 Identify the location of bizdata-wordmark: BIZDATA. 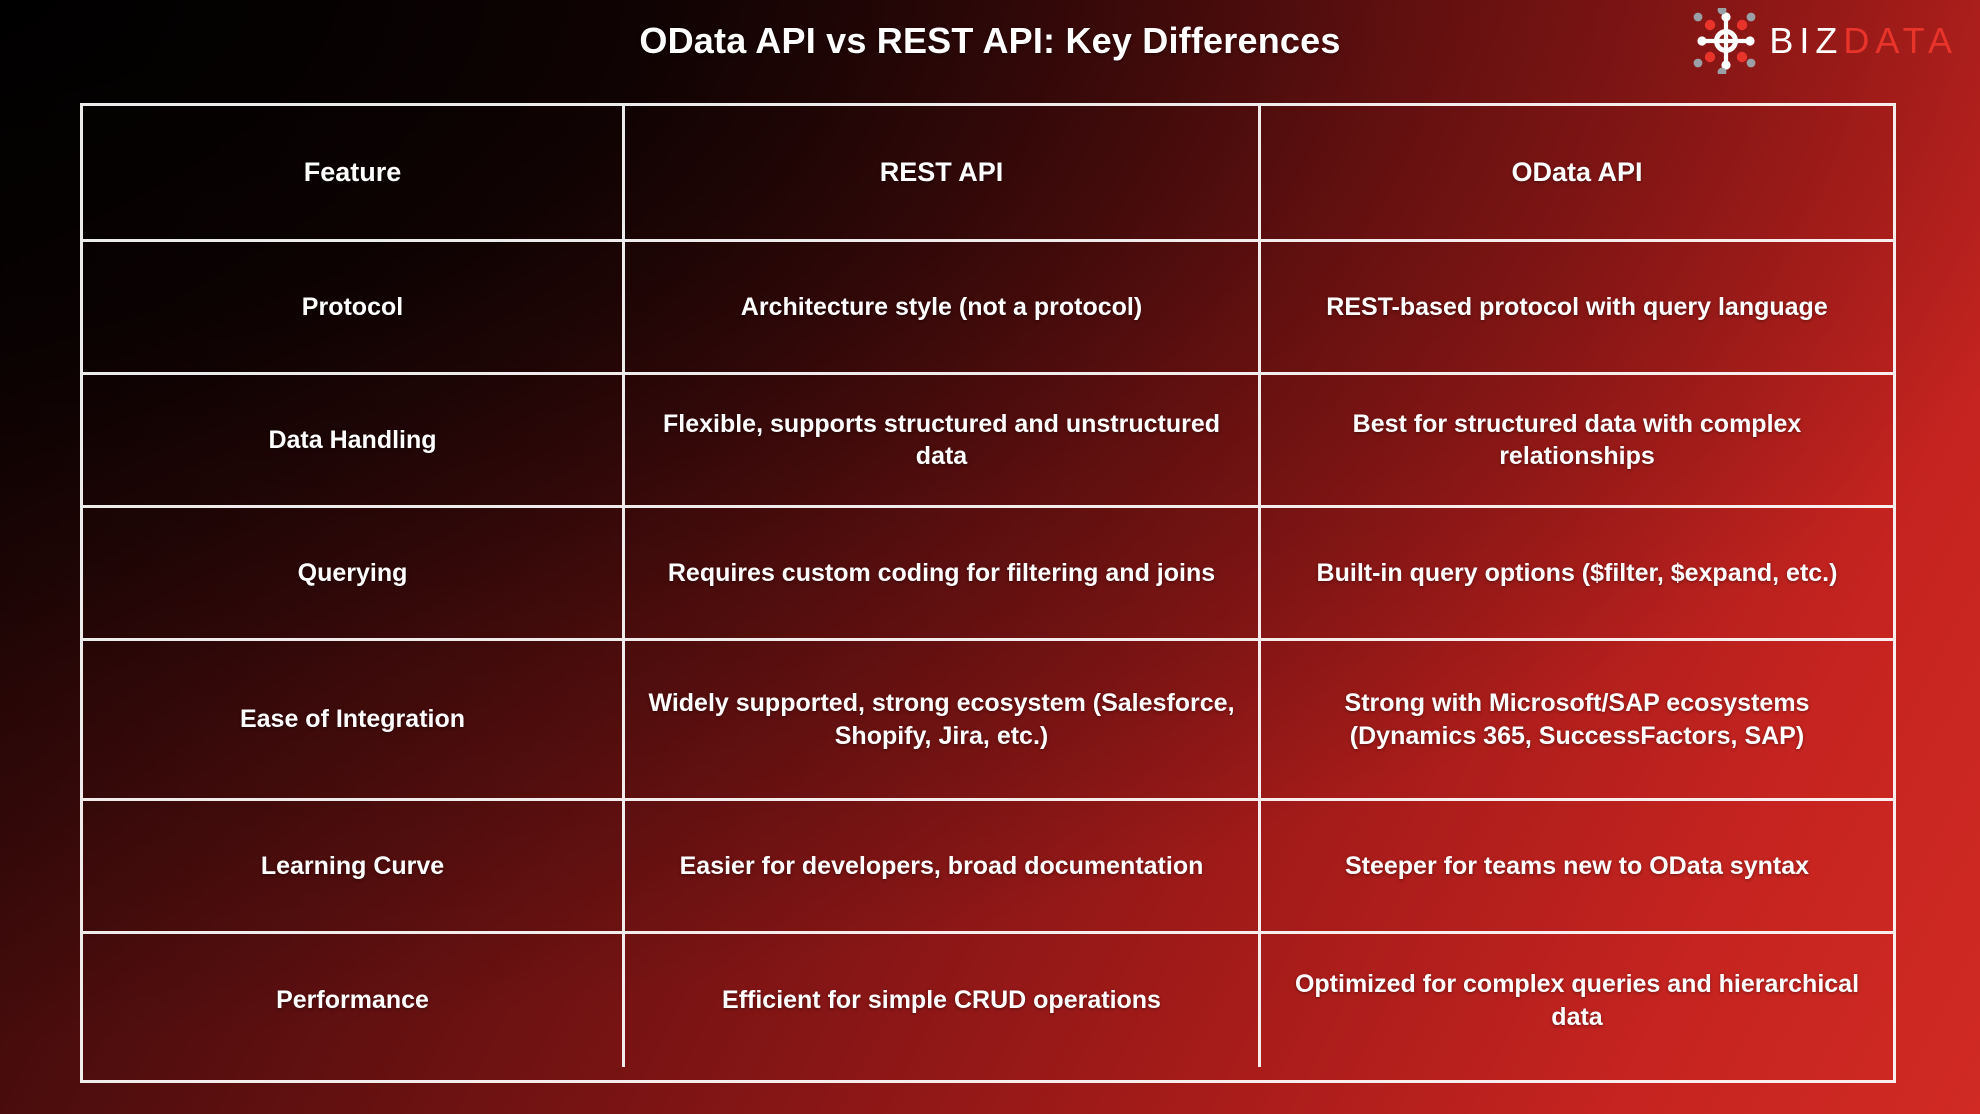
(1863, 41).